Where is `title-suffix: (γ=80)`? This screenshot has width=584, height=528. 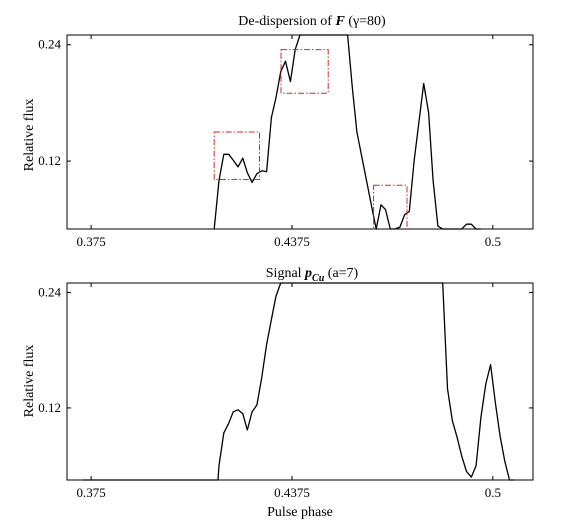 title-suffix: (γ=80) is located at coordinates (365, 21).